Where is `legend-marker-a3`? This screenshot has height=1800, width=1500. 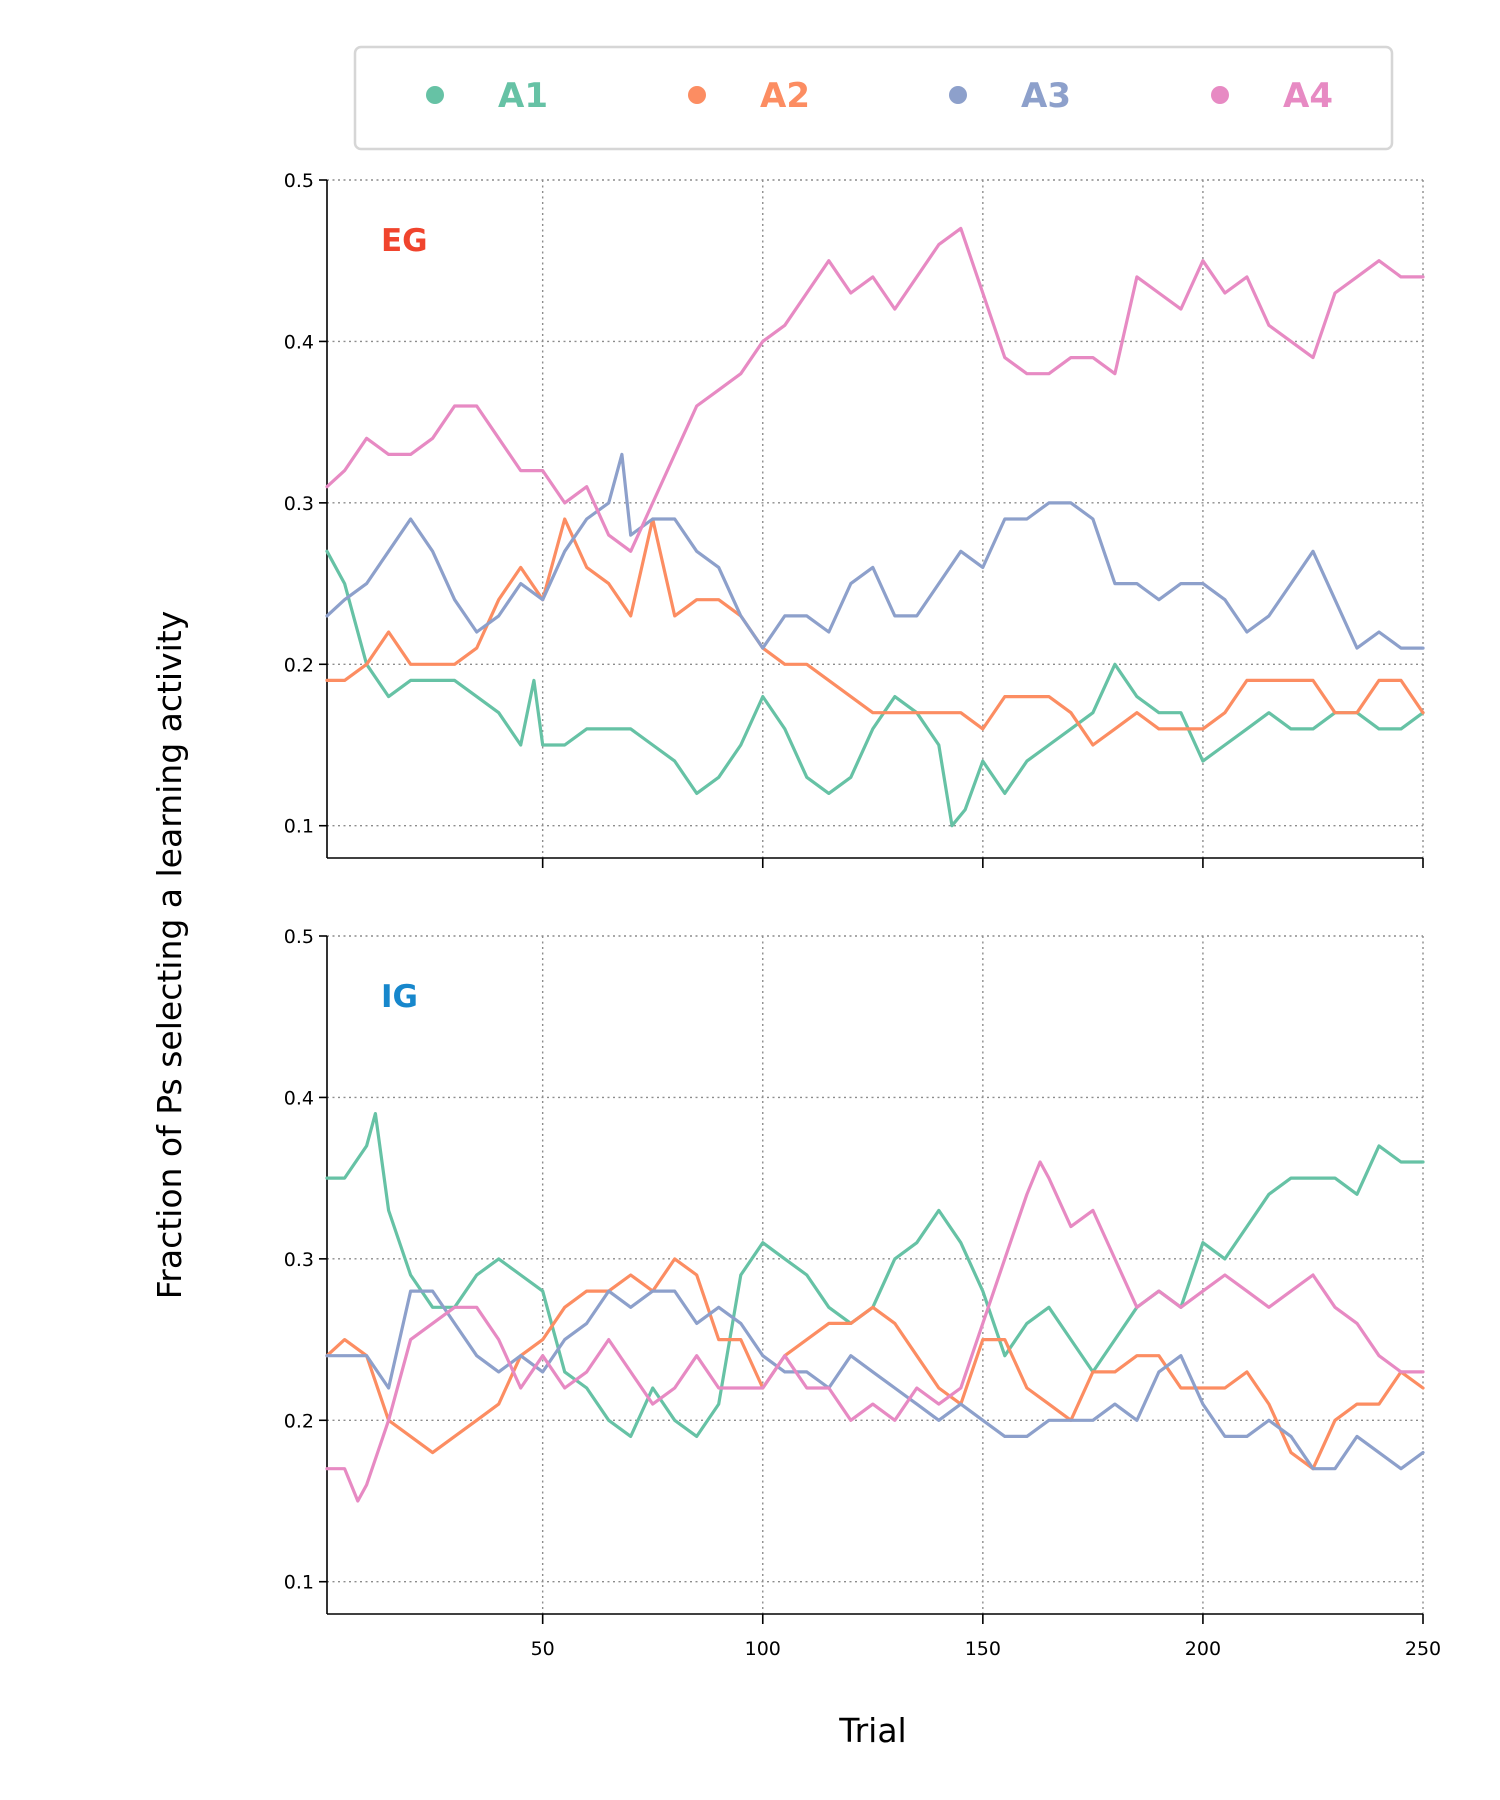 legend-marker-a3 is located at coordinates (958, 95).